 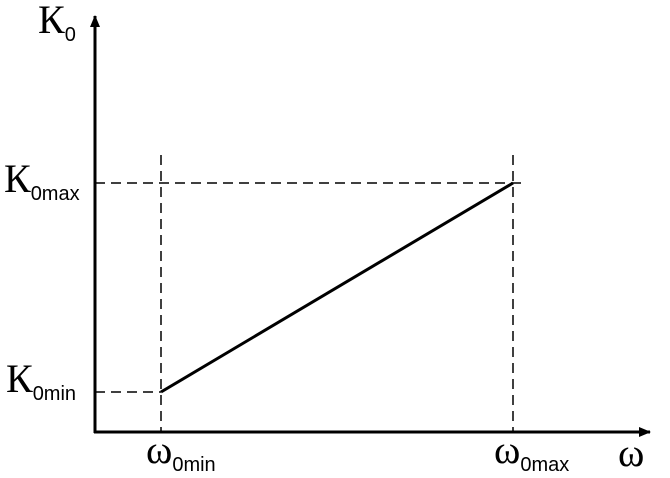 What do you see at coordinates (531, 451) in the screenshot?
I see `w-max-label: ω0max` at bounding box center [531, 451].